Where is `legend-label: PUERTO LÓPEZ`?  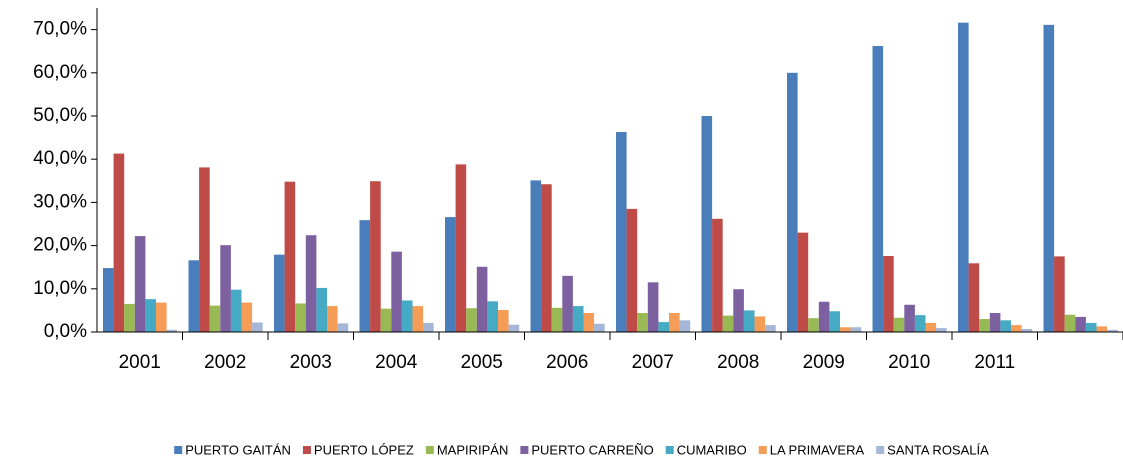
legend-label: PUERTO LÓPEZ is located at coordinates (364, 449).